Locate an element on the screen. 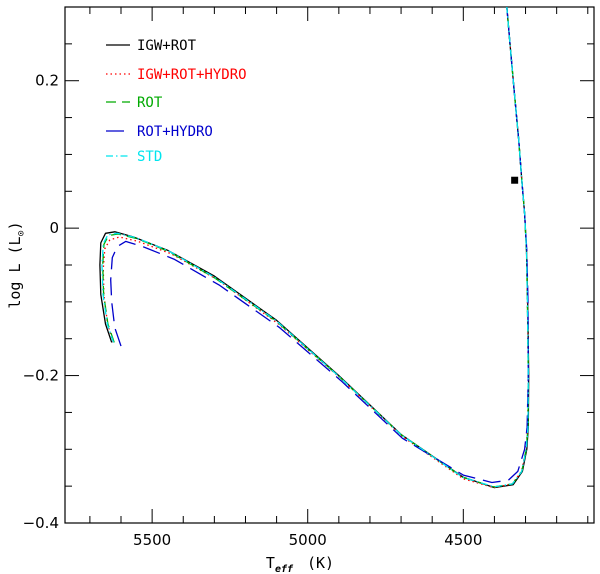 This screenshot has width=600, height=574. x-axis-label: Teff (K) is located at coordinates (300, 564).